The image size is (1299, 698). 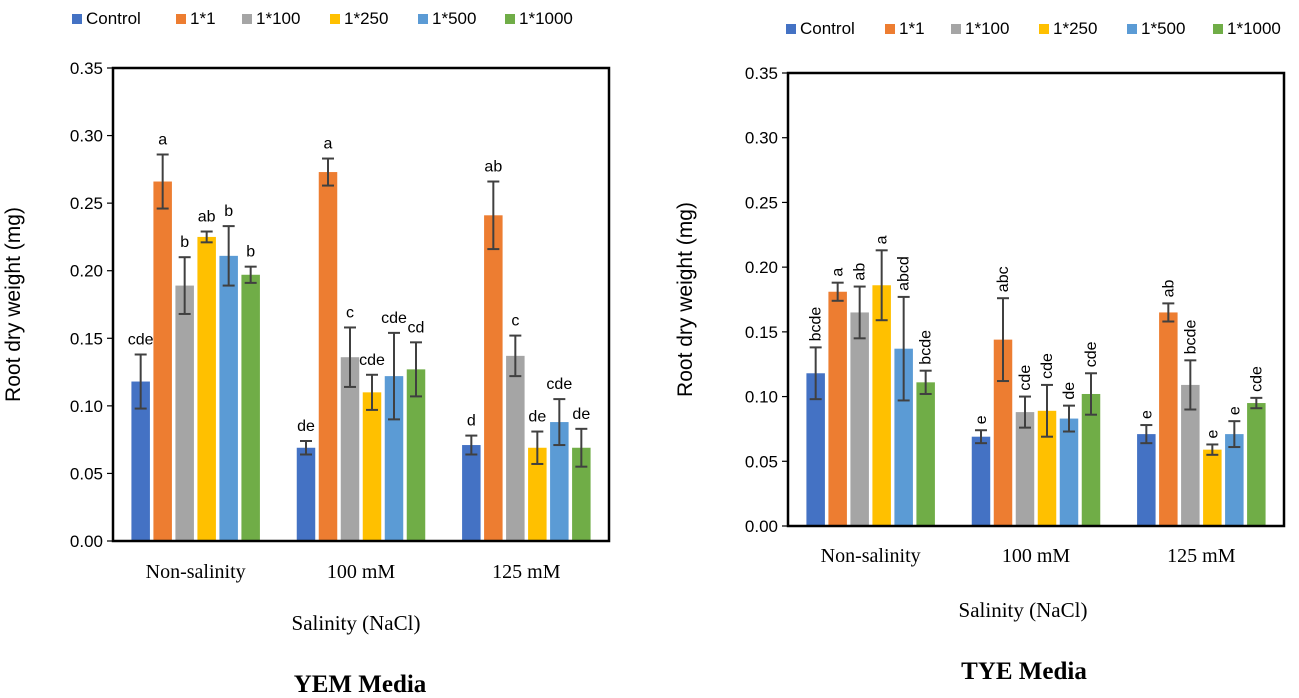 What do you see at coordinates (207, 217) in the screenshot?
I see `yem-annotation-0-3: ab` at bounding box center [207, 217].